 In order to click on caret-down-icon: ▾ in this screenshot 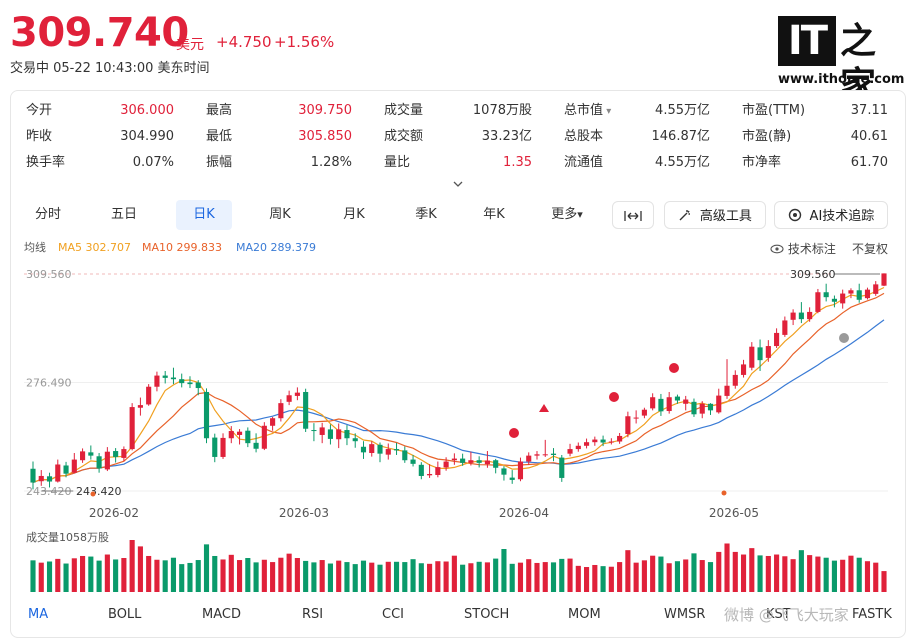, I will do `click(607, 111)`.